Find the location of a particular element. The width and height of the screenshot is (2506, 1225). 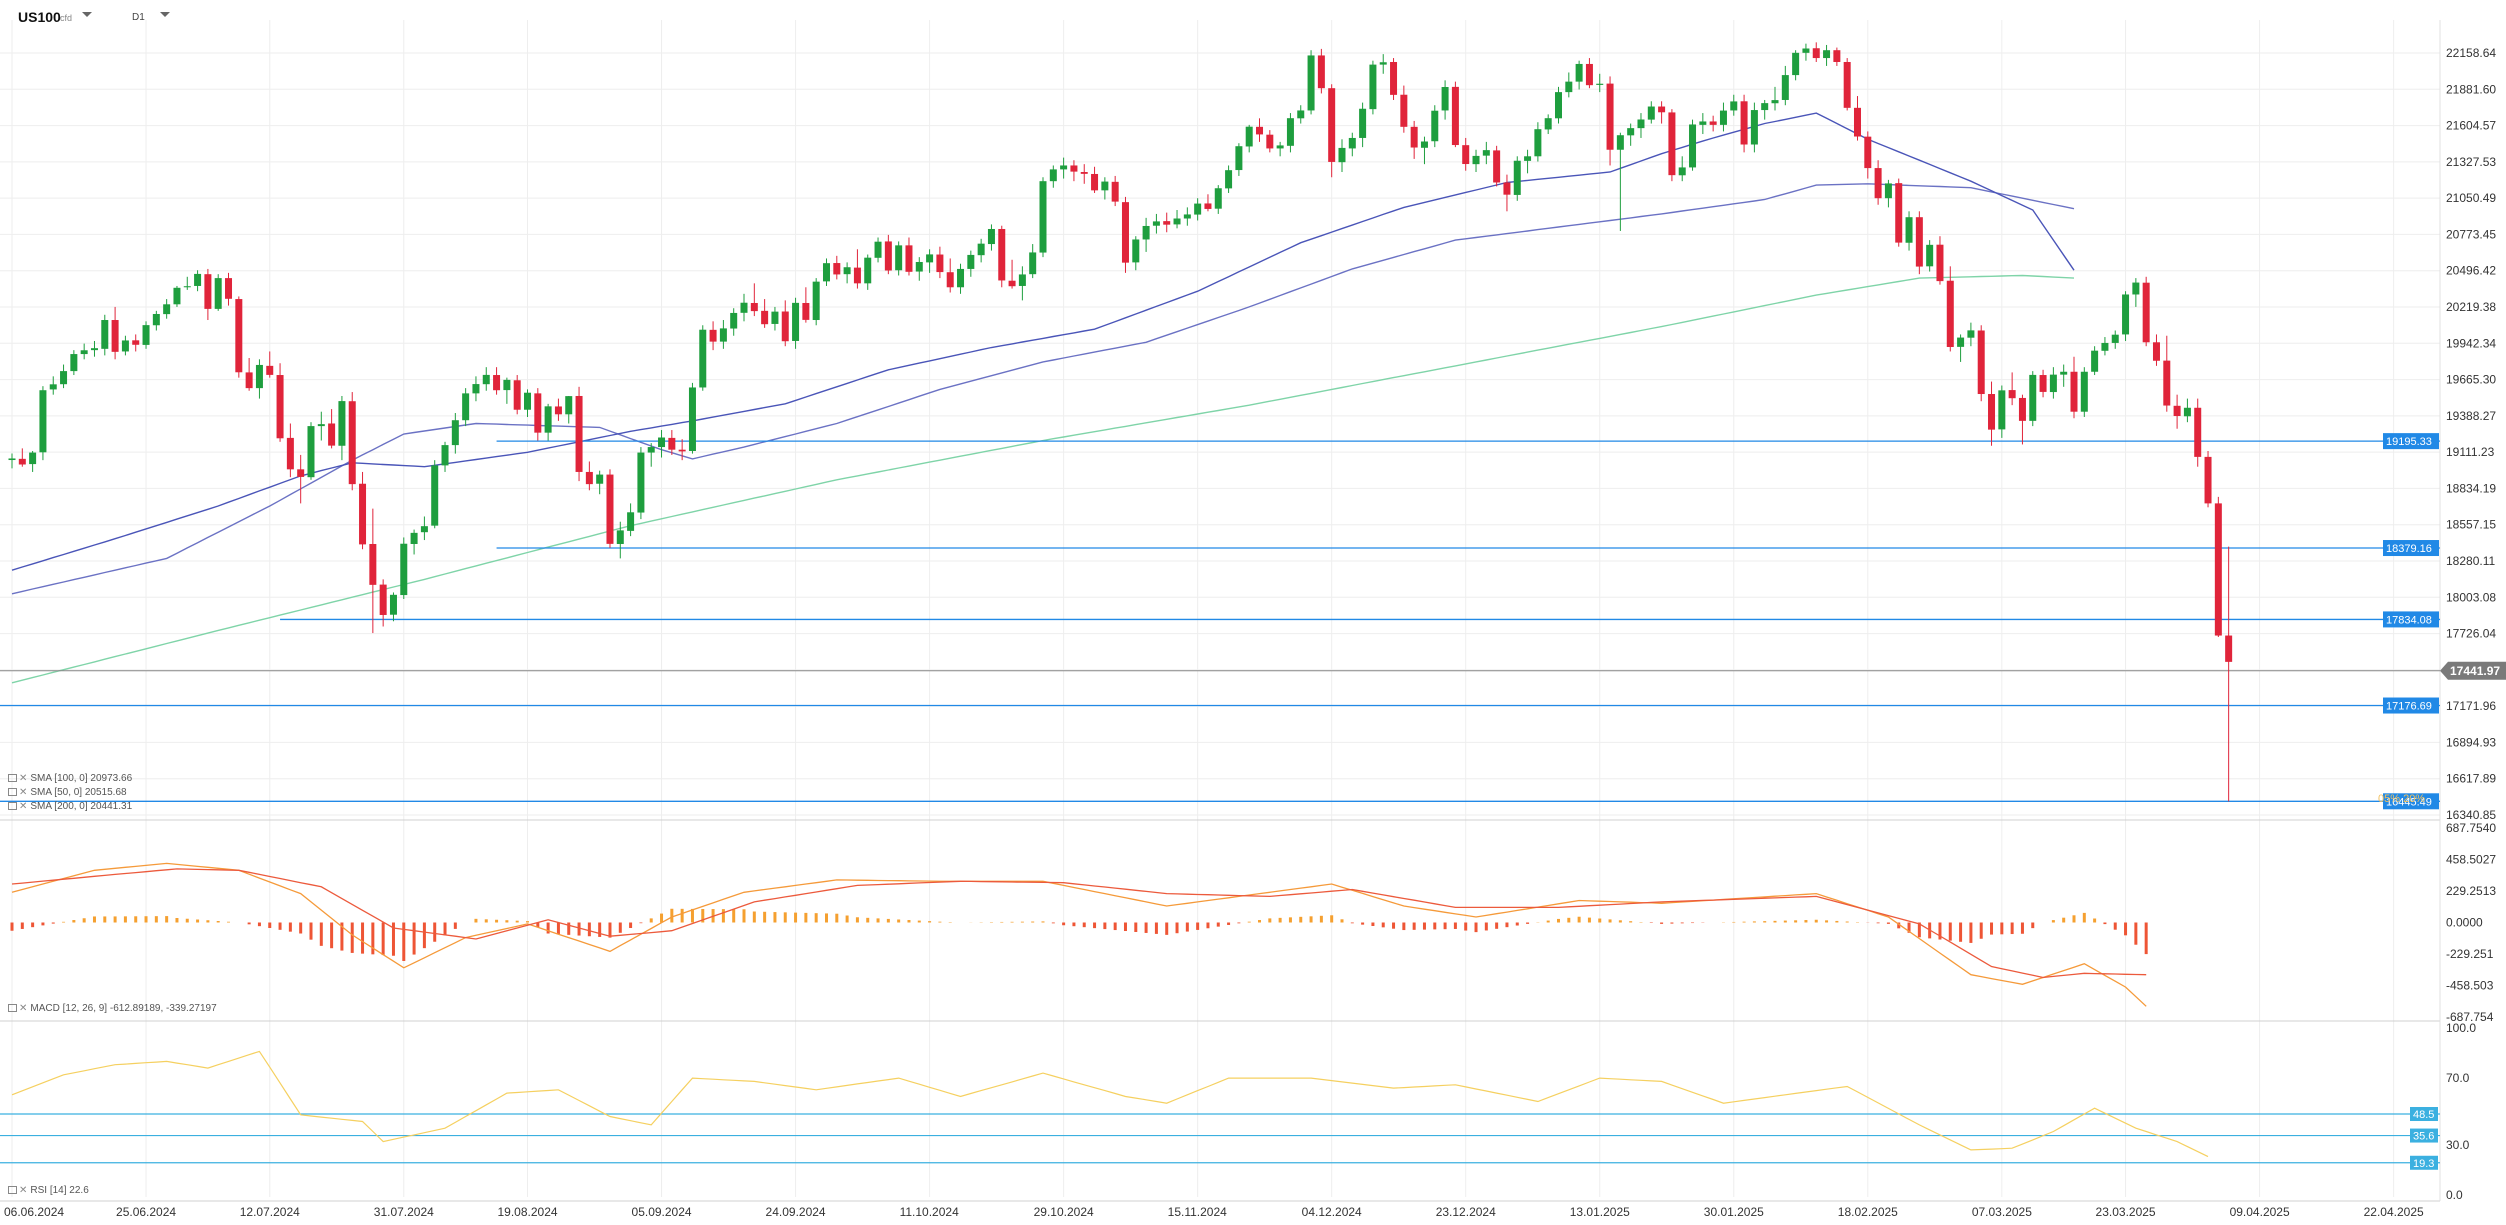

x-tick-label: 13.01.2025 is located at coordinates (1600, 1212).